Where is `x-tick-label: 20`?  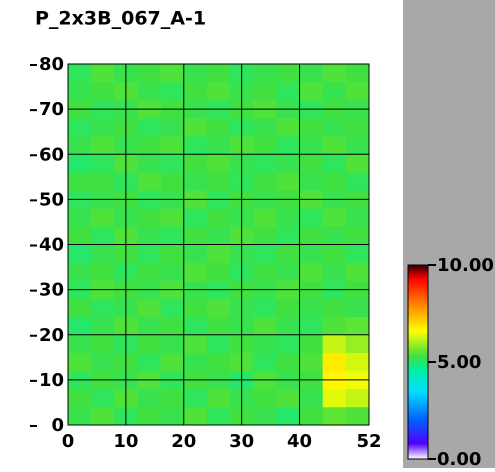
x-tick-label: 20 is located at coordinates (183, 441).